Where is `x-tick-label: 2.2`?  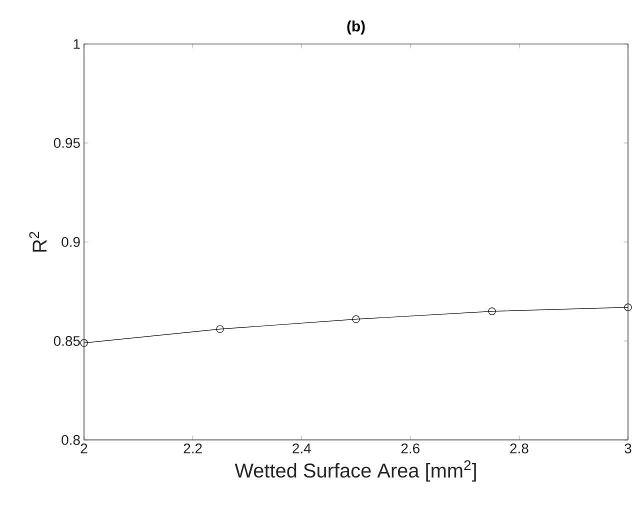
x-tick-label: 2.2 is located at coordinates (193, 448).